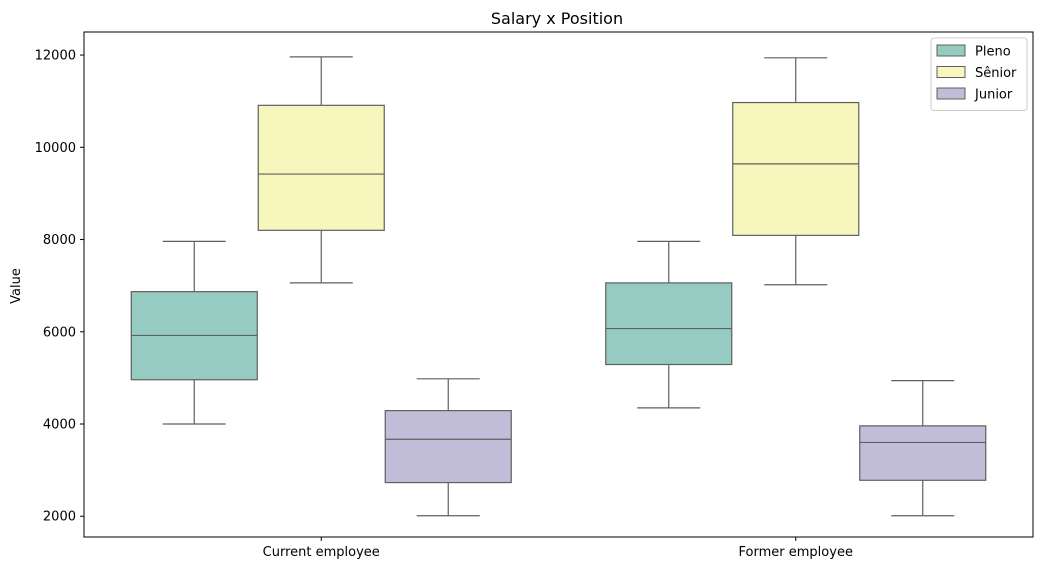 Image resolution: width=1042 pixels, height=570 pixels. What do you see at coordinates (996, 73) in the screenshot?
I see `legend-label: Sênior` at bounding box center [996, 73].